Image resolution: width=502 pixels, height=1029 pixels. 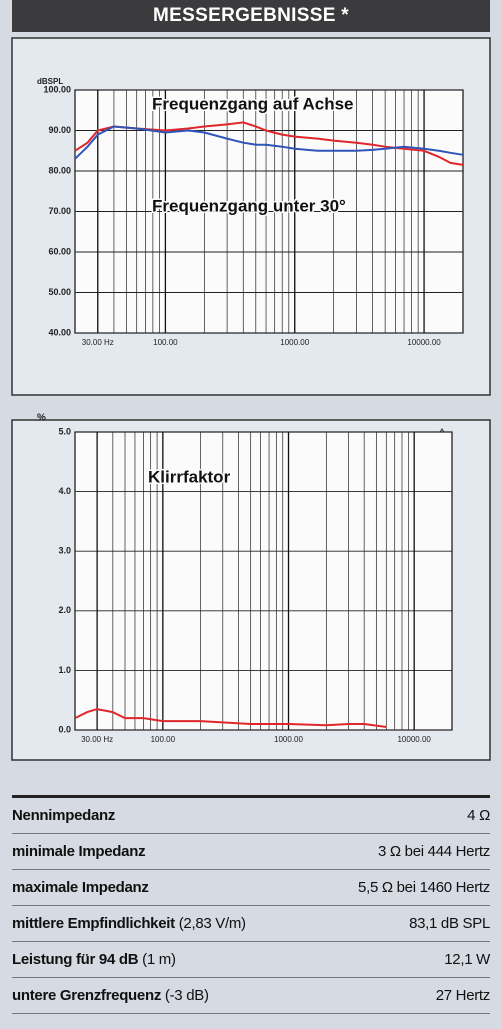 I want to click on y-tick-label: 40.00, so click(x=59, y=332).